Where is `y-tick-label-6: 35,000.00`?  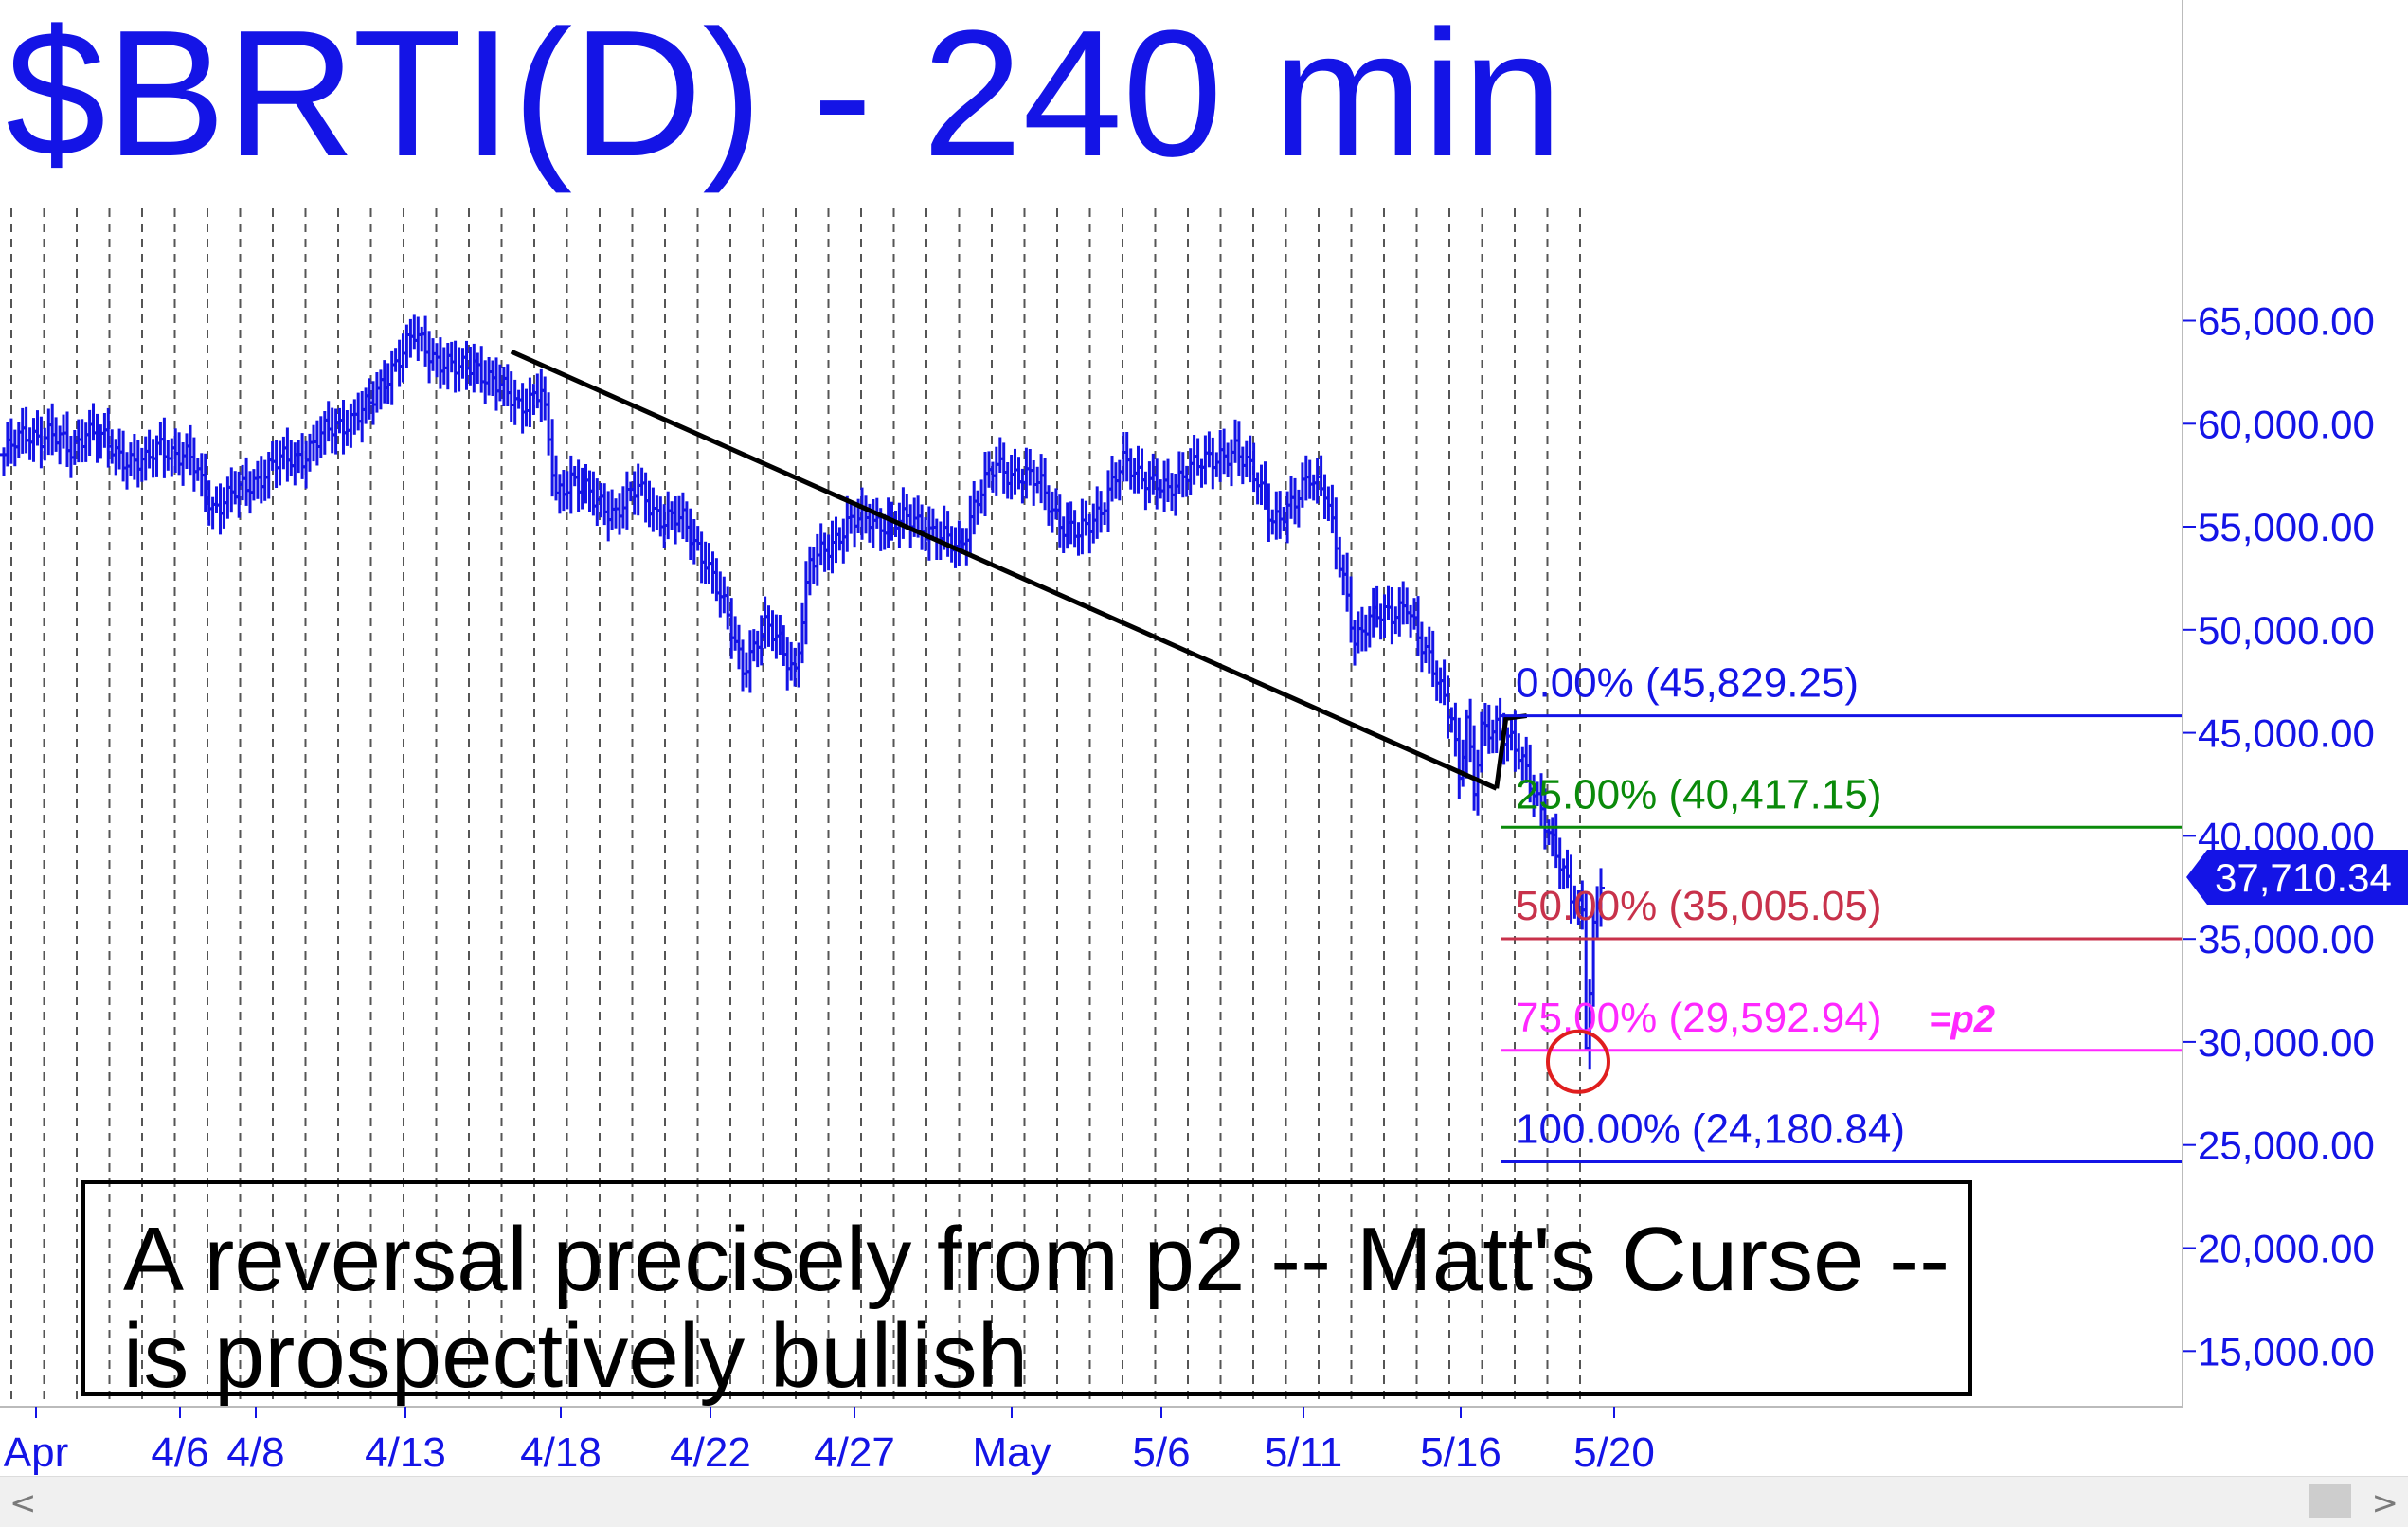 y-tick-label-6: 35,000.00 is located at coordinates (2286, 939).